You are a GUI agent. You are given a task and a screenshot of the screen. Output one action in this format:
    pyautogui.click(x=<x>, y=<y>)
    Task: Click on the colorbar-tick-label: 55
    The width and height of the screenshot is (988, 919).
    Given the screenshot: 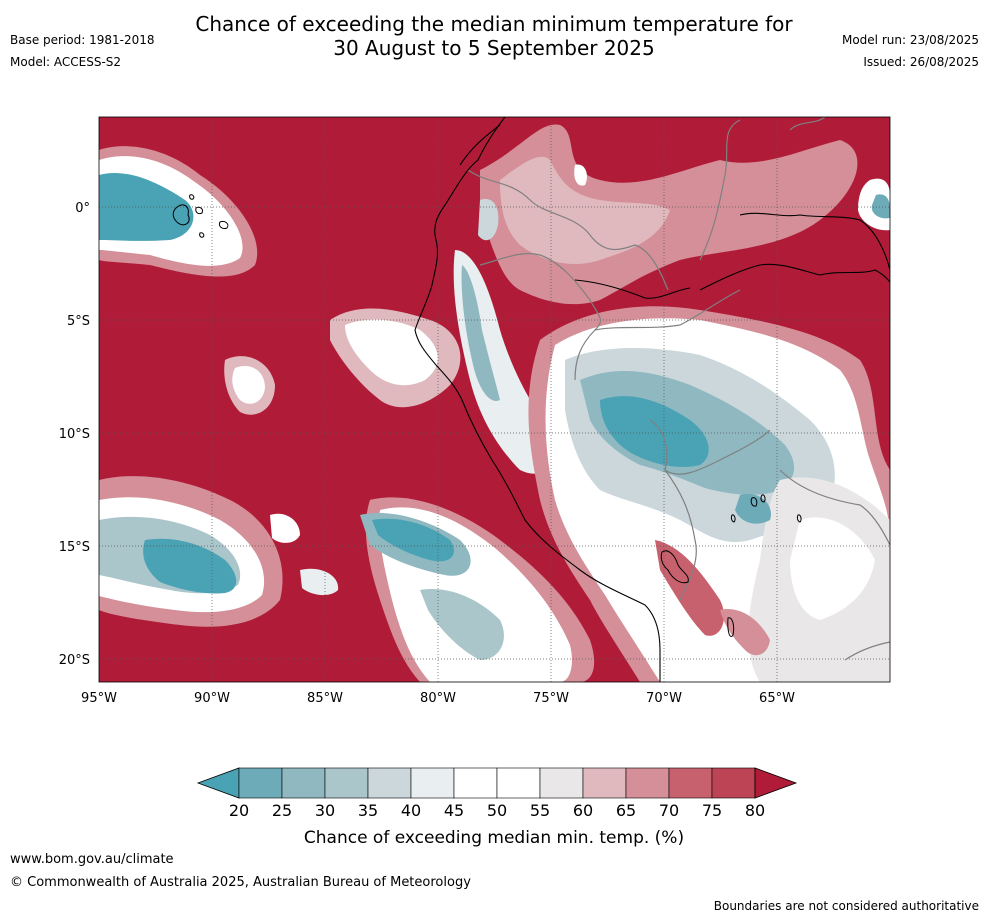 What is the action you would take?
    pyautogui.click(x=540, y=810)
    